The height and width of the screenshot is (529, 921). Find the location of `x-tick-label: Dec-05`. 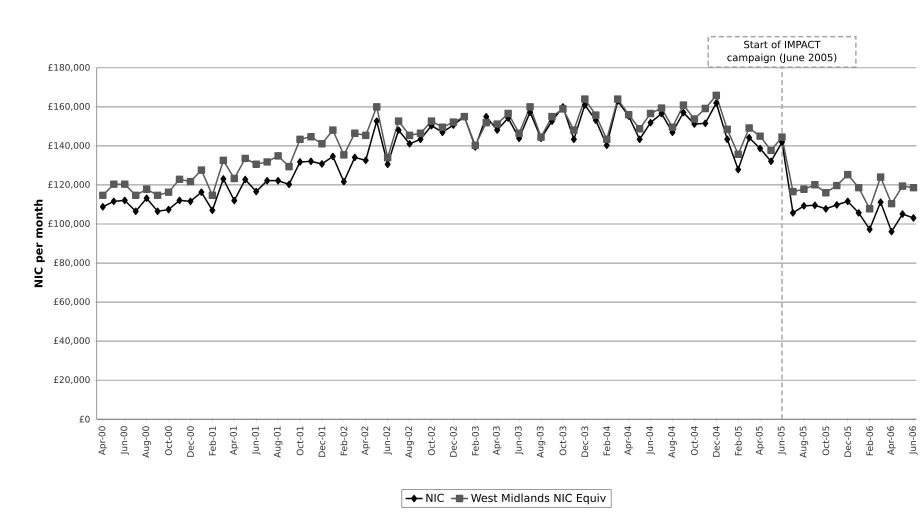

x-tick-label: Dec-05 is located at coordinates (848, 441).